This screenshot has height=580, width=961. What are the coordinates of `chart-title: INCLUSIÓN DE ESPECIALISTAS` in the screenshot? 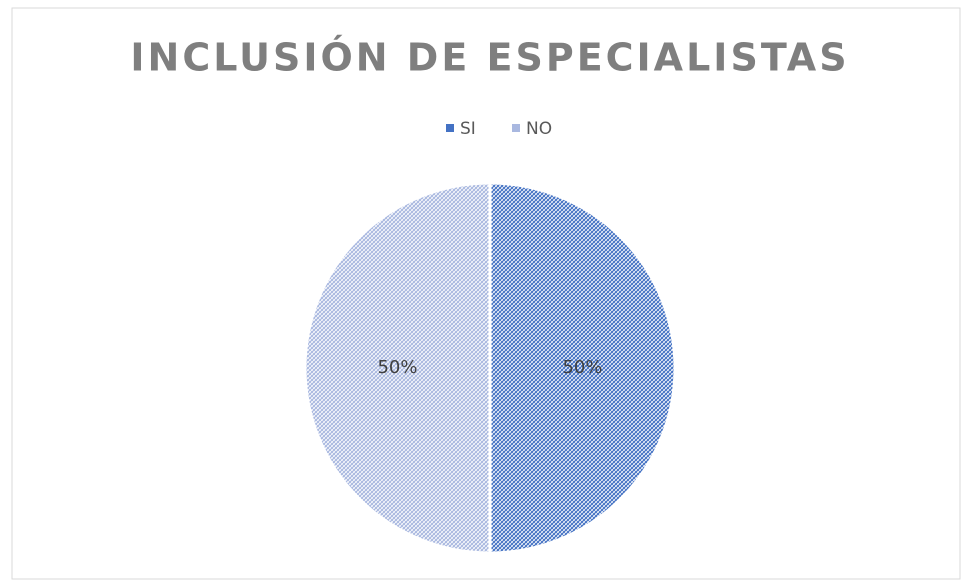 It's located at (489, 58).